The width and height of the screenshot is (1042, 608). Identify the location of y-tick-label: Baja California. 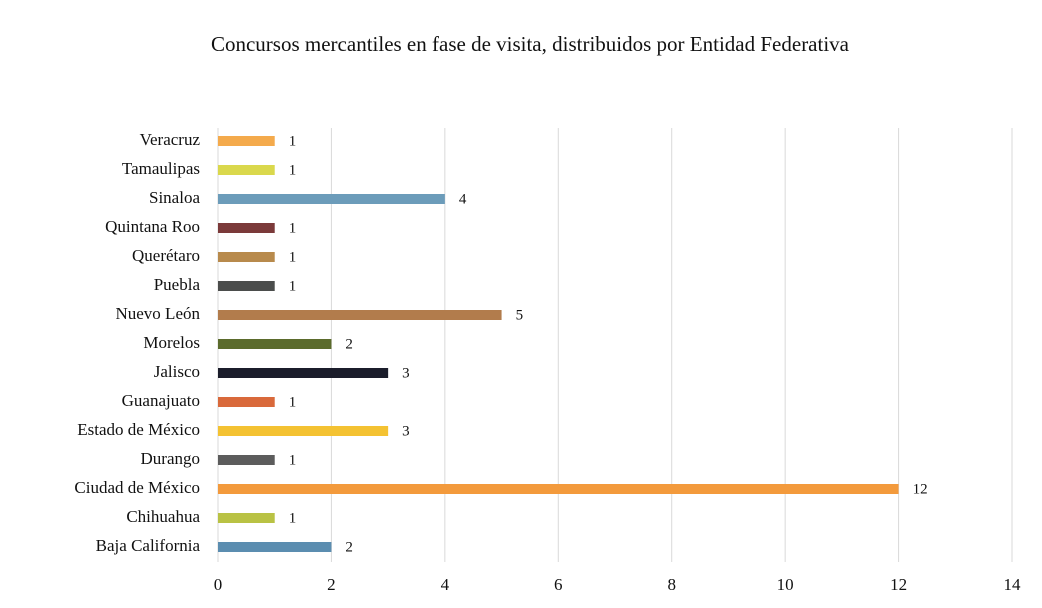
(148, 545).